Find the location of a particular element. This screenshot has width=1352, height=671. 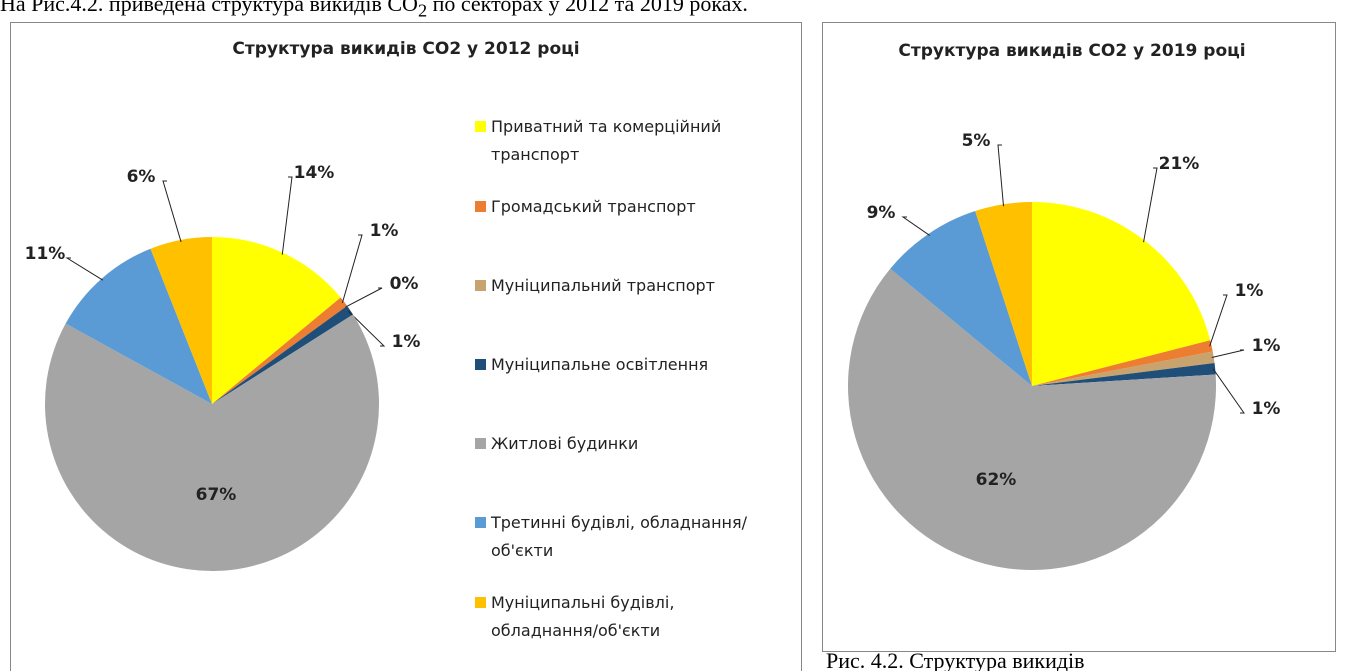

chart-title: Структура викидів CO2 у 2012 році is located at coordinates (405, 49).